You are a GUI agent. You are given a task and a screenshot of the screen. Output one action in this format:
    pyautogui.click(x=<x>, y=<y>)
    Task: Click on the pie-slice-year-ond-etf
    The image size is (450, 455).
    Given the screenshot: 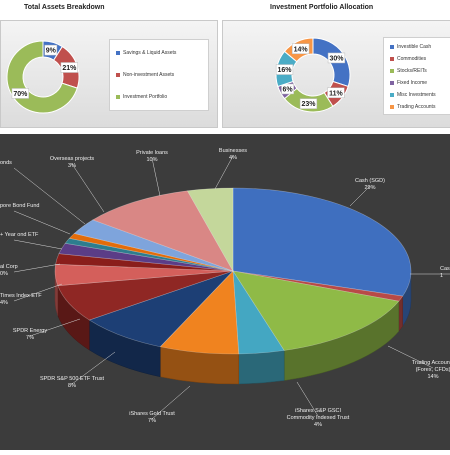 What is the action you would take?
    pyautogui.click(x=146, y=257)
    